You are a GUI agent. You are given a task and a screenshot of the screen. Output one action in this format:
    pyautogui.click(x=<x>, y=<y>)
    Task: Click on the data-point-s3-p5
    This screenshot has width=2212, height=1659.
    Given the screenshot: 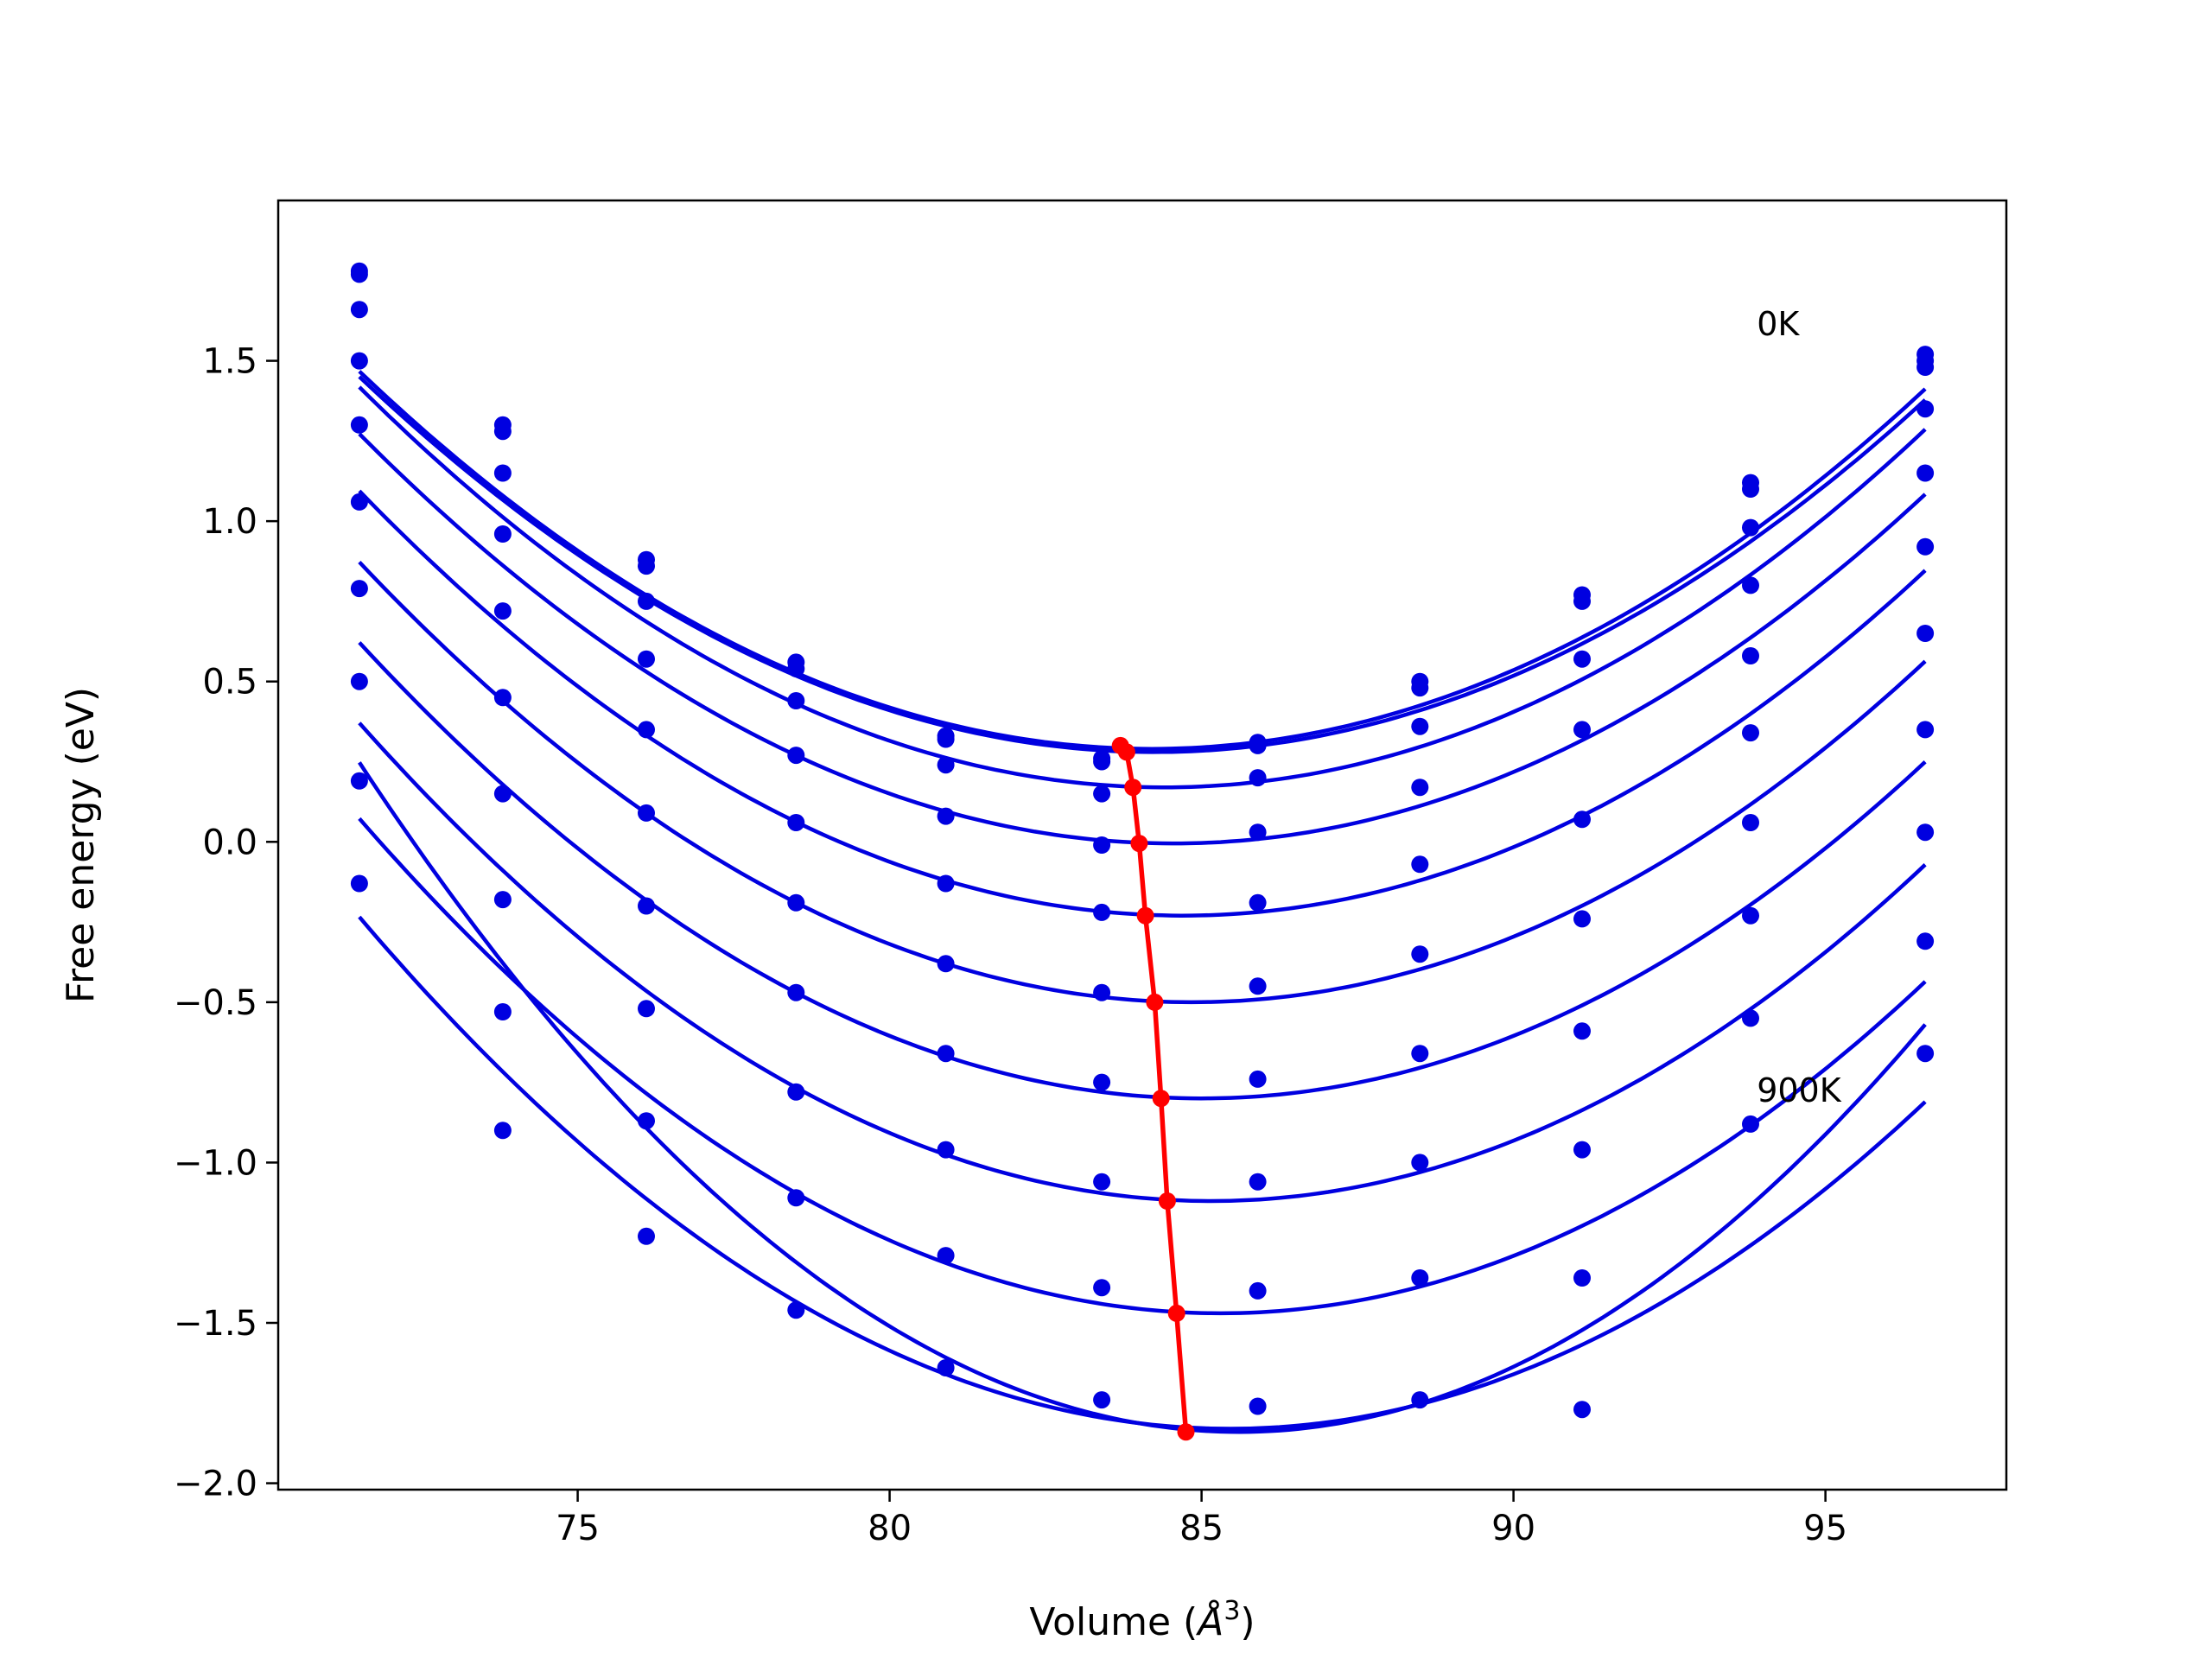 What is the action you would take?
    pyautogui.click(x=1102, y=845)
    